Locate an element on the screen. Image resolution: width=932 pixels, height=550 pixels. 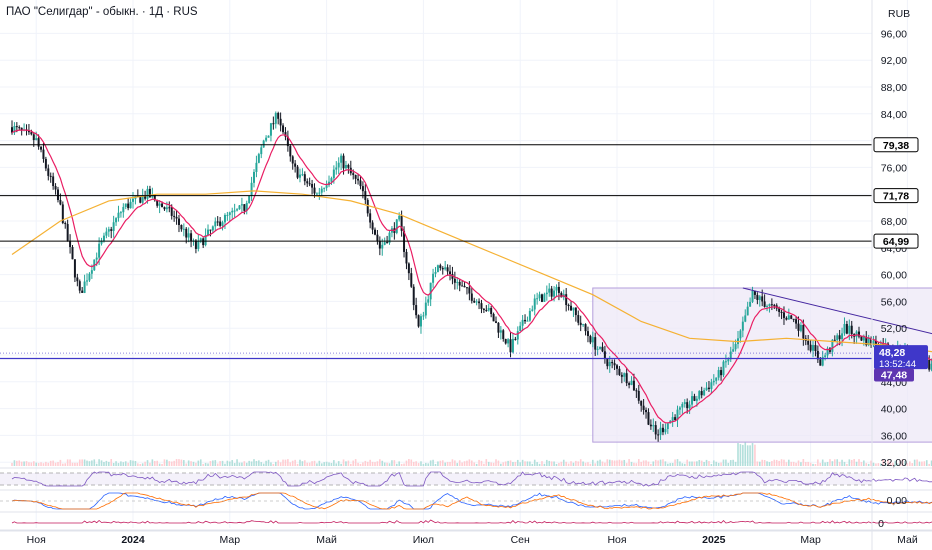
currency-label: RUB is located at coordinates (899, 14).